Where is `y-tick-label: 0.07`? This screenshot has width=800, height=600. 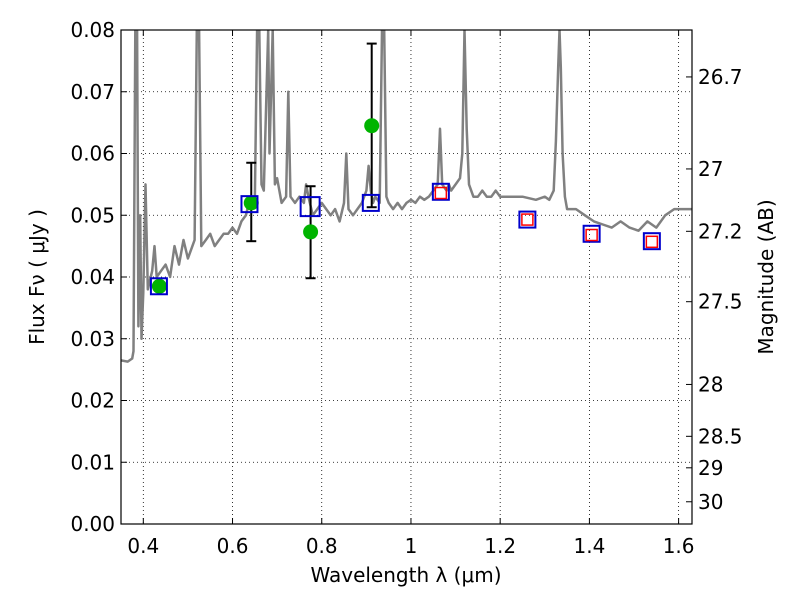 y-tick-label: 0.07 is located at coordinates (92, 92).